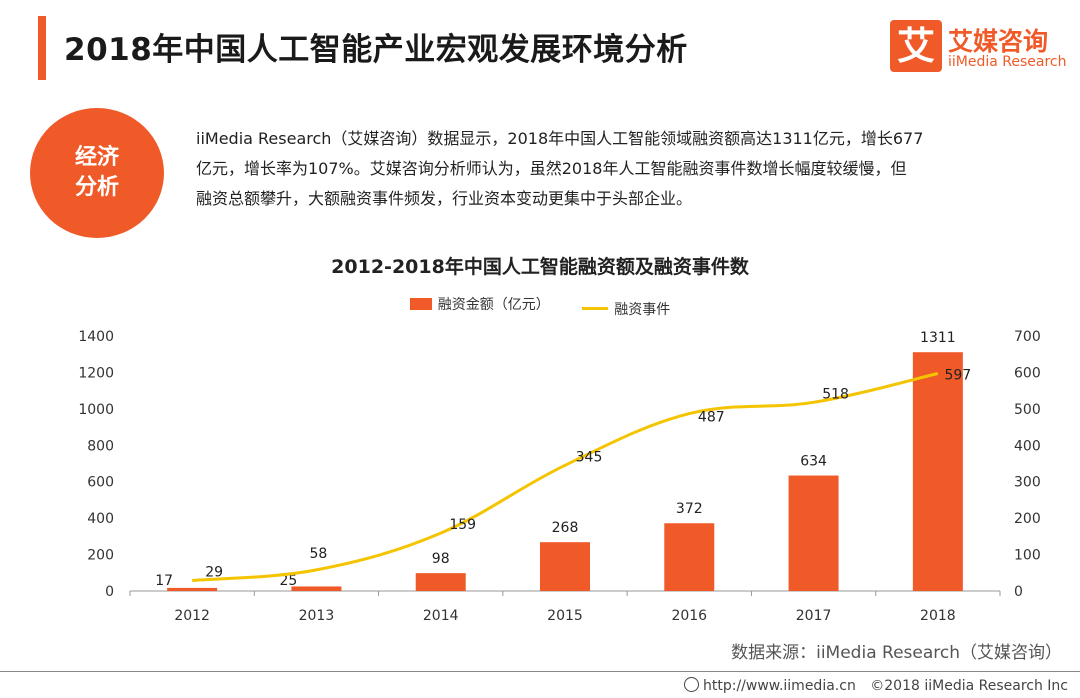 This screenshot has width=1080, height=698. Describe the element at coordinates (100, 446) in the screenshot. I see `y-left-tick-label: 800` at that location.